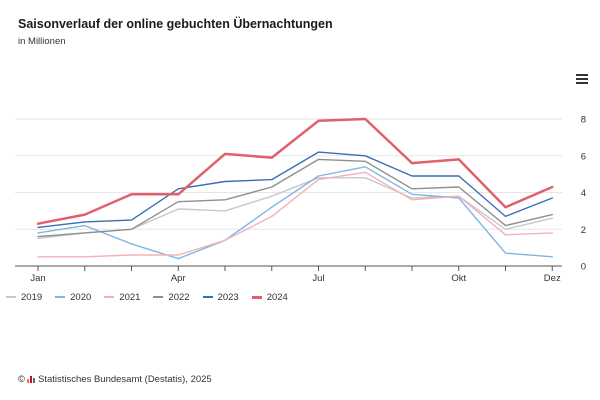 This screenshot has width=600, height=400. I want to click on legend: 2019 2020 2021 2022 2023 2024, so click(153, 297).